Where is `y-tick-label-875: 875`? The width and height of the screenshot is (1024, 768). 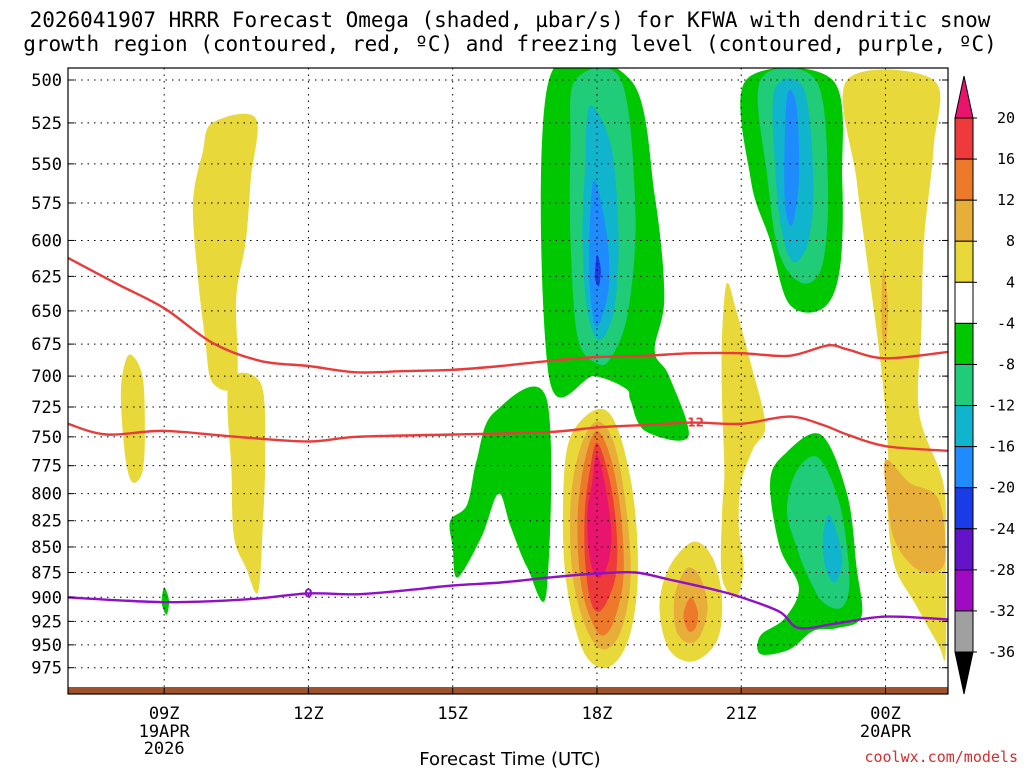
y-tick-label-875: 875 is located at coordinates (46, 573).